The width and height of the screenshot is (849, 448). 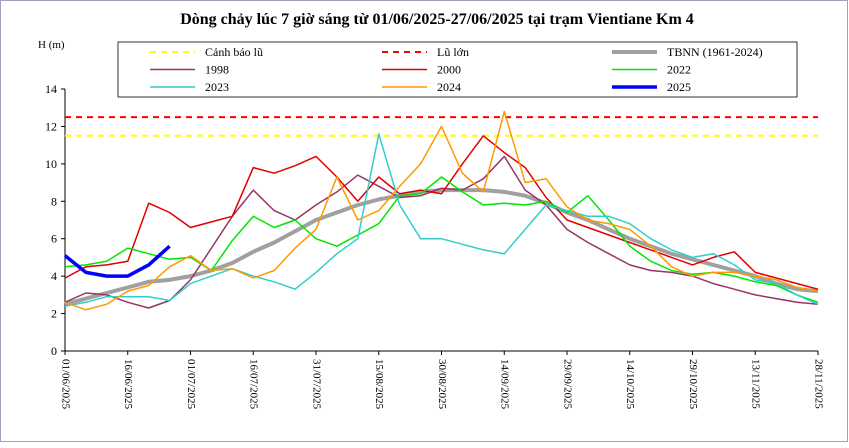 I want to click on legend-label: TBNN (1961-2024), so click(x=715, y=52).